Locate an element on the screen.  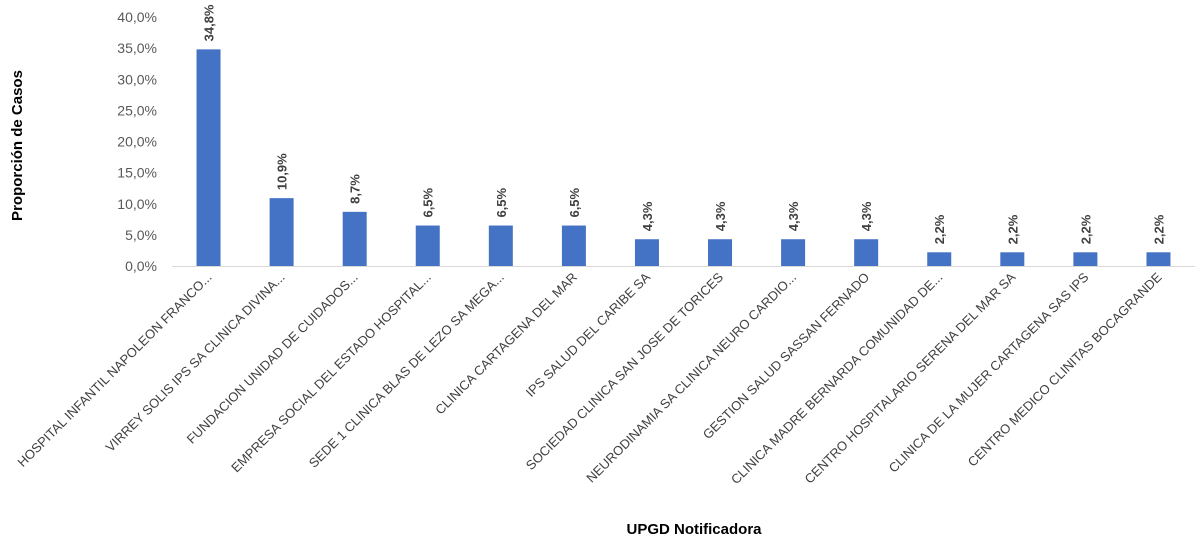
y-axis-title: Proporción de Casos is located at coordinates (17, 145).